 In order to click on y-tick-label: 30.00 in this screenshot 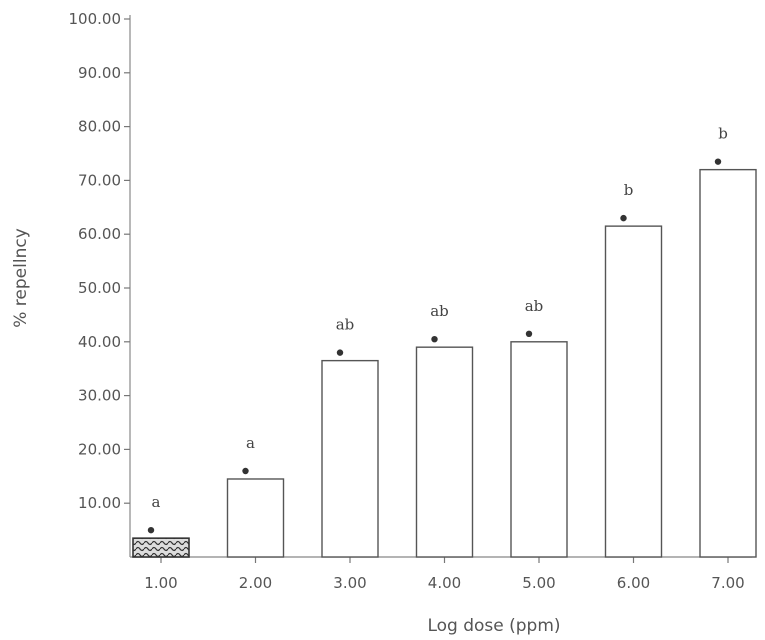, I will do `click(99, 396)`.